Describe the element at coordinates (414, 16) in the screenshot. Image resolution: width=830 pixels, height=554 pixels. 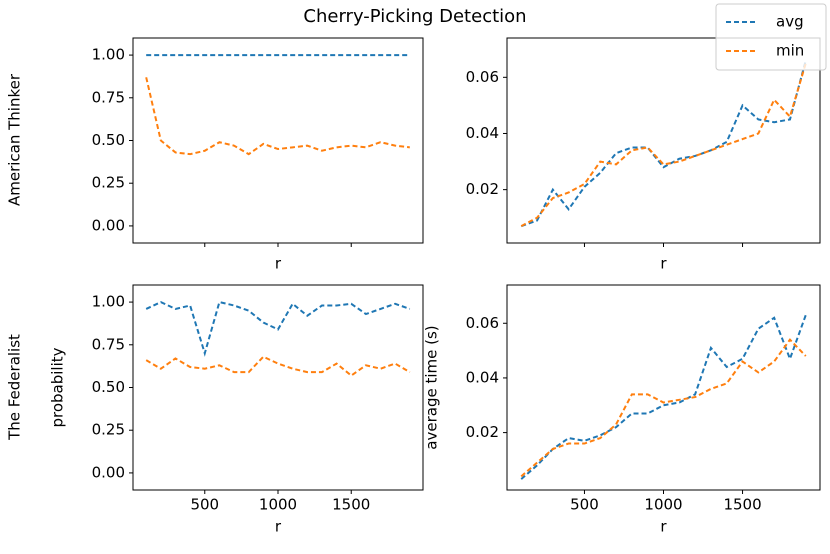
I see `figure-title: Cherry-Picking Detection` at that location.